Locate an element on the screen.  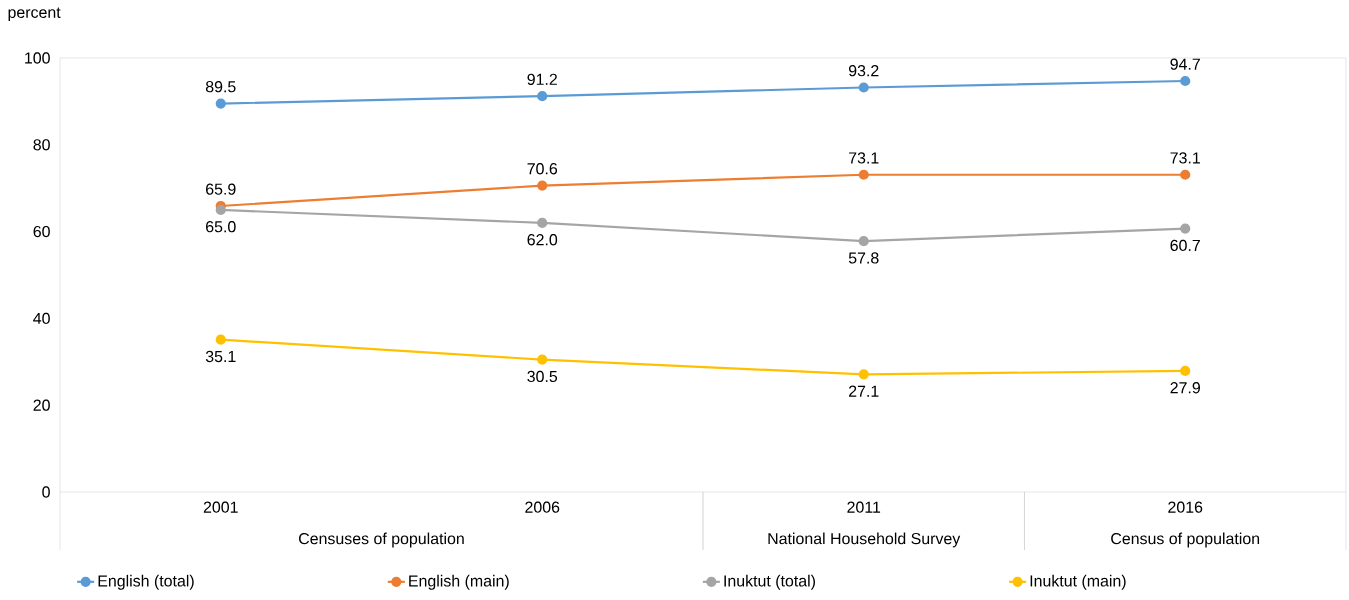
x-tick-label: 2001 is located at coordinates (220, 507).